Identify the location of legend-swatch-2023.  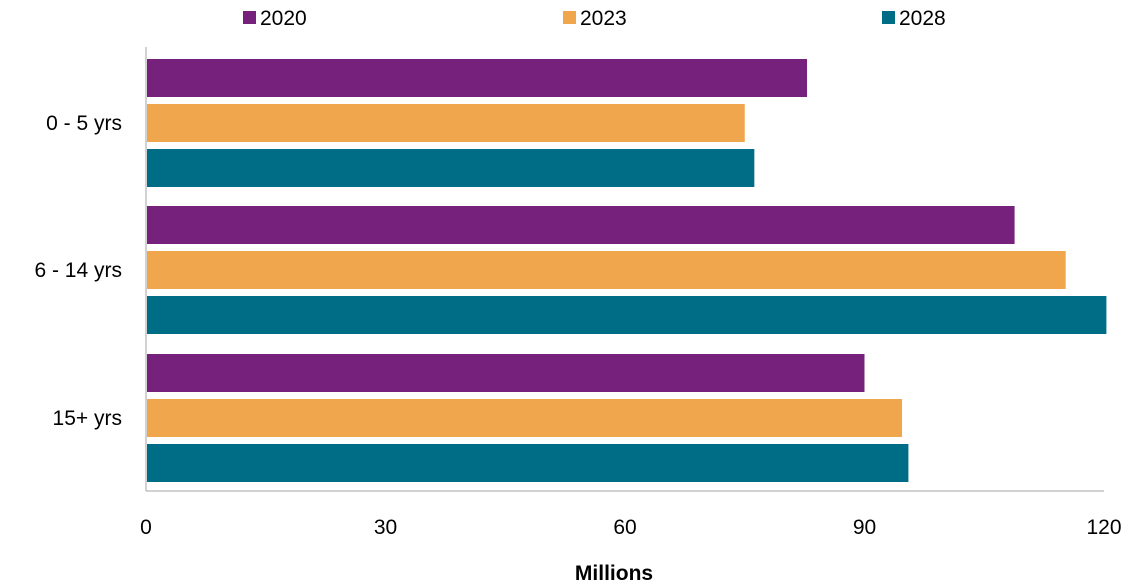
(569, 17).